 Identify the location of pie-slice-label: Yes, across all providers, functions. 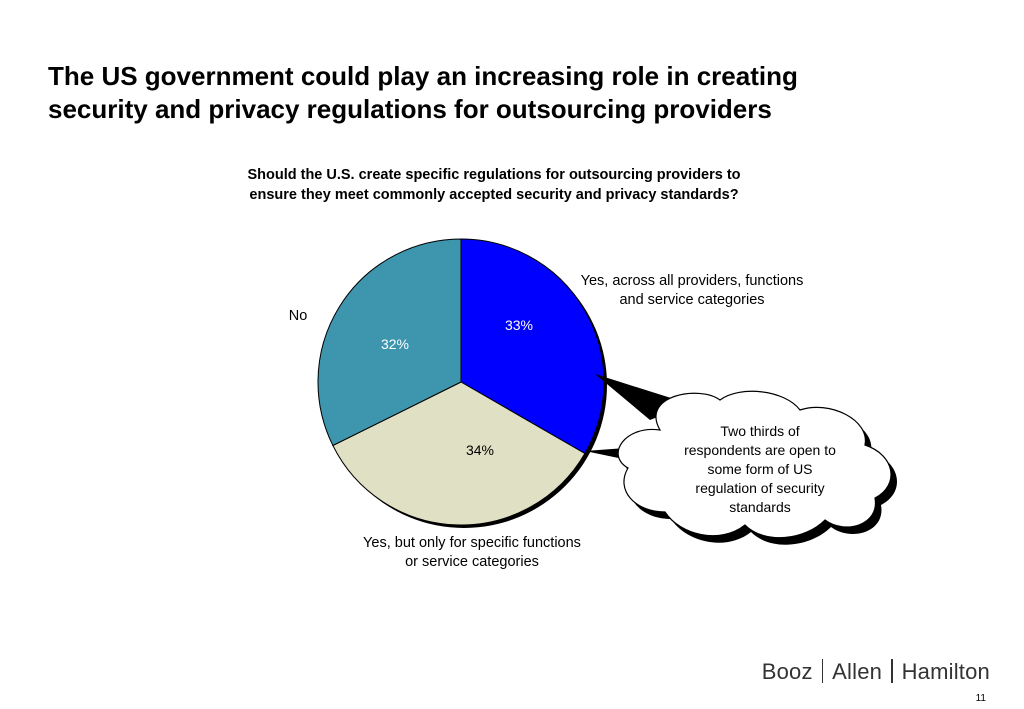
(692, 281).